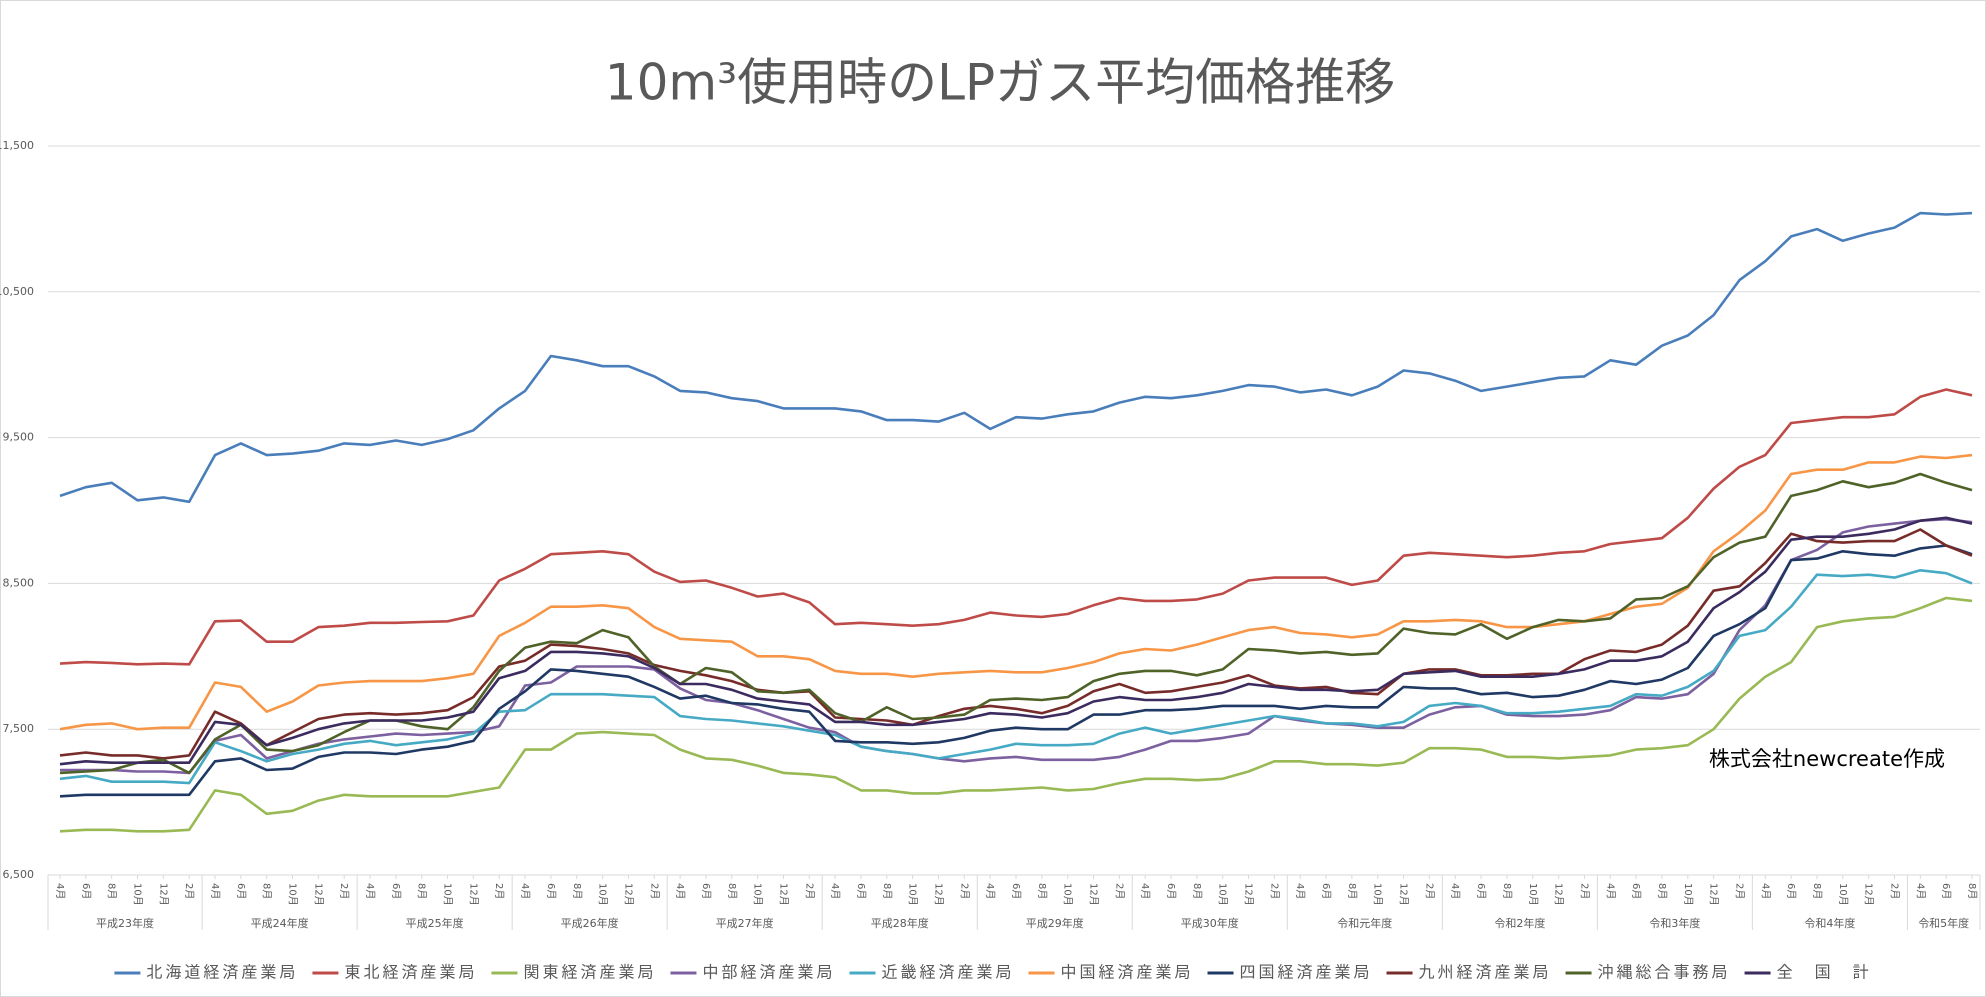 The image size is (1986, 997). I want to click on legend-label: 九州経済産業局, so click(1485, 972).